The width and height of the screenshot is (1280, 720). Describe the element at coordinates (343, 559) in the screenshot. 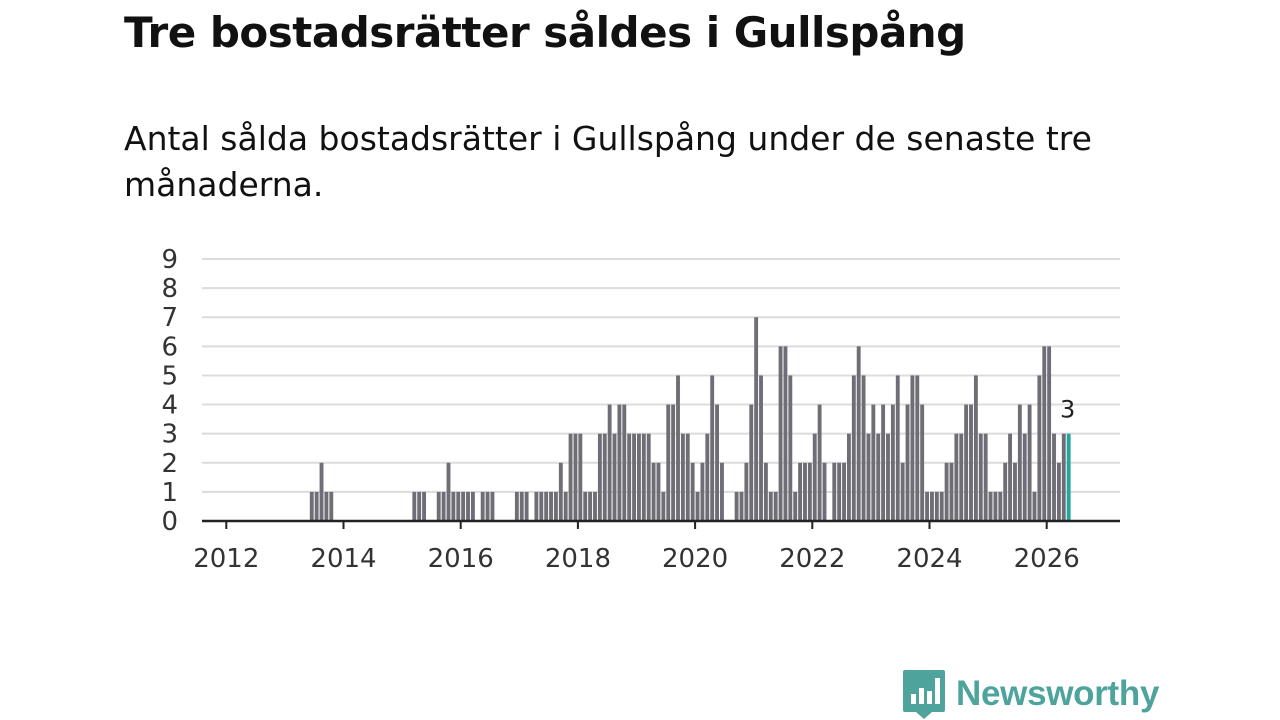

I see `x-tick-label: 2014` at that location.